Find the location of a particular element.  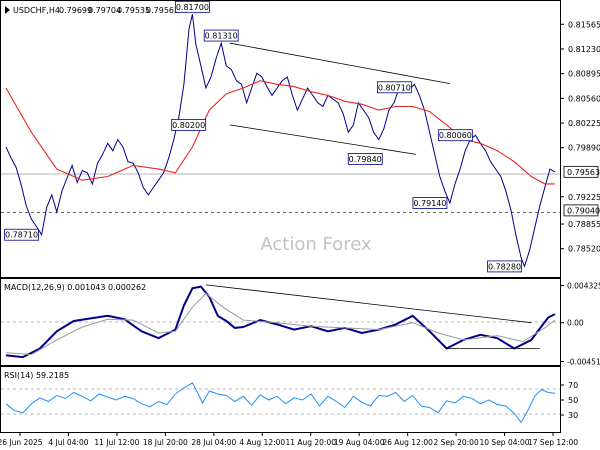

header-open: 0.79699 is located at coordinates (75, 10).